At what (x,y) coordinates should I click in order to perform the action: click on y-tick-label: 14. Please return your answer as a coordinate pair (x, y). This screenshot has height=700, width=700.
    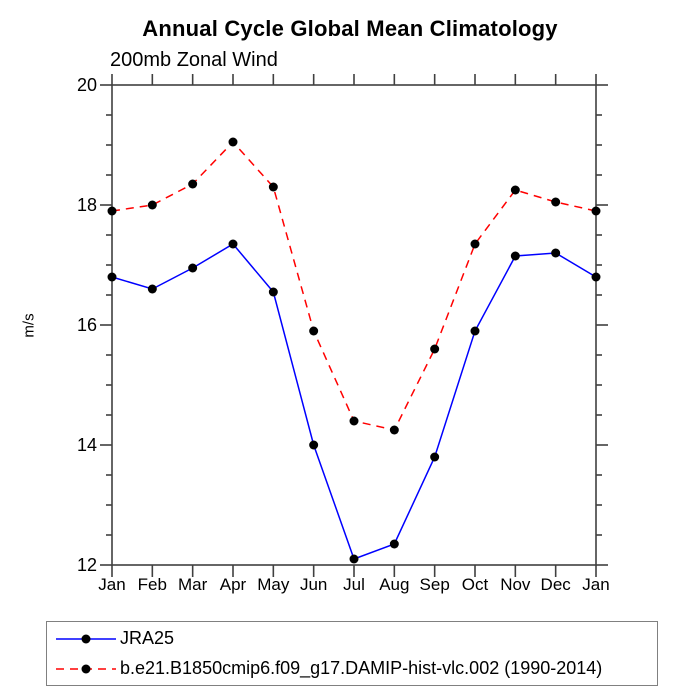
    Looking at the image, I should click on (87, 445).